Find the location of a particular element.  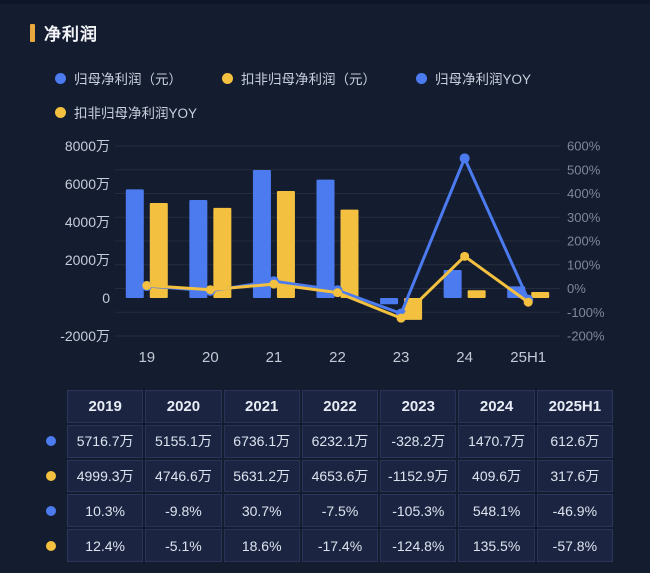

table-cell-row1: 4999.3万 is located at coordinates (105, 476).